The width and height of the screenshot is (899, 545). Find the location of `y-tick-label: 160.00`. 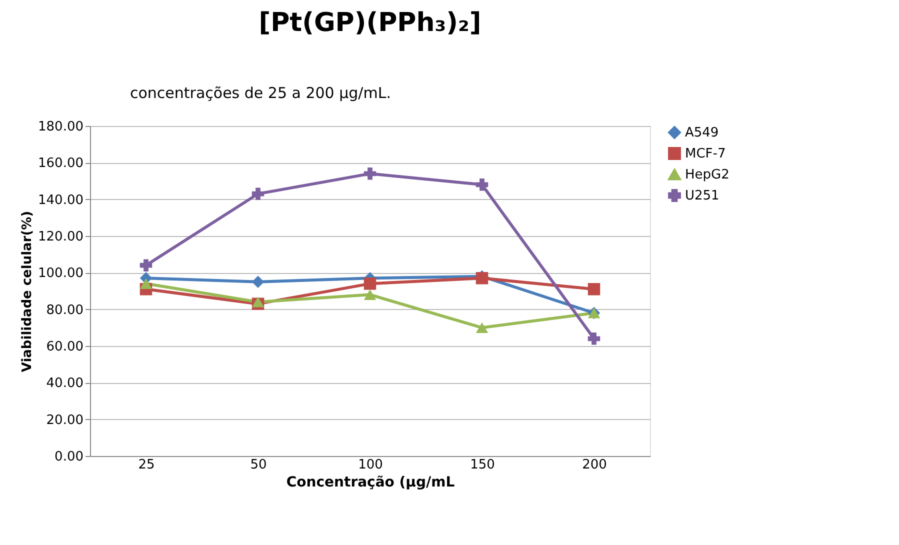

y-tick-label: 160.00 is located at coordinates (61, 164).